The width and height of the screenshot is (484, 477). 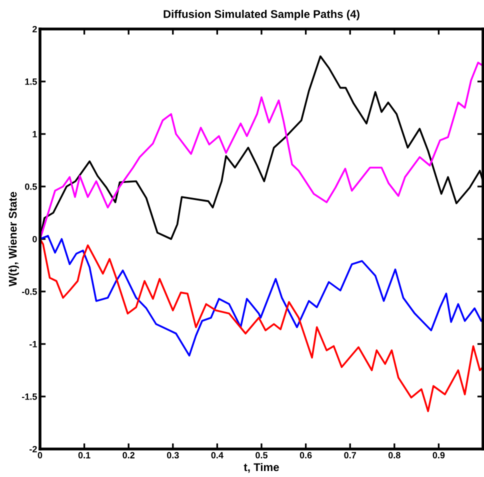 I want to click on y-tick-label: 1.5, so click(x=31, y=81).